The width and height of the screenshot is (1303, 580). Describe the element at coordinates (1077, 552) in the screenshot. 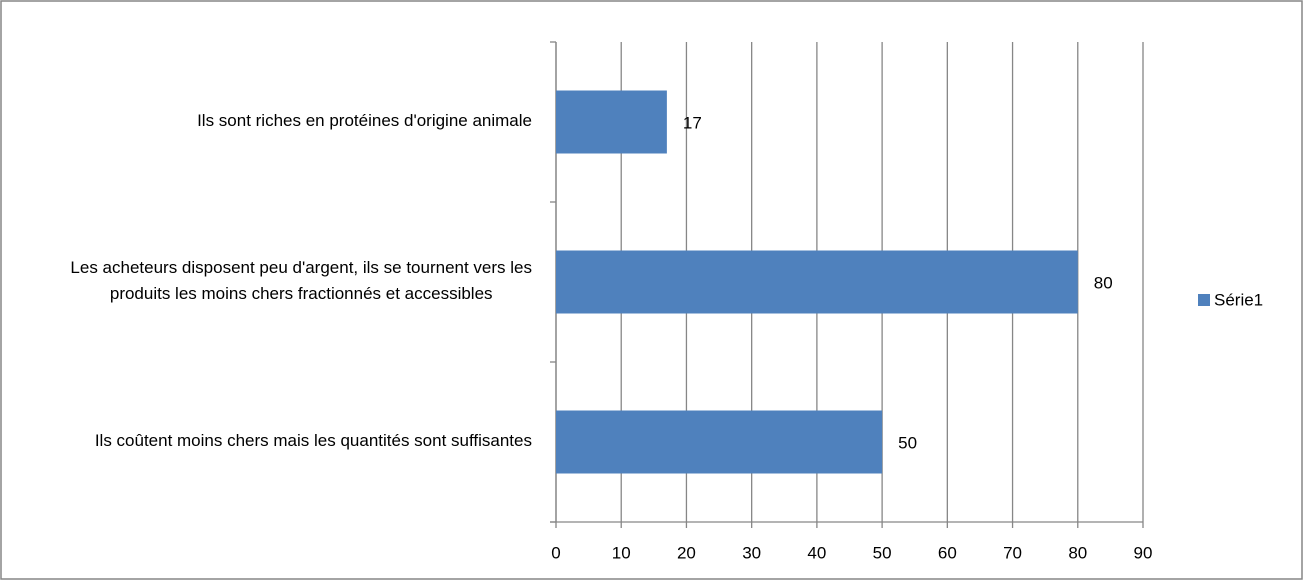

I see `x-tick-label: 80` at that location.